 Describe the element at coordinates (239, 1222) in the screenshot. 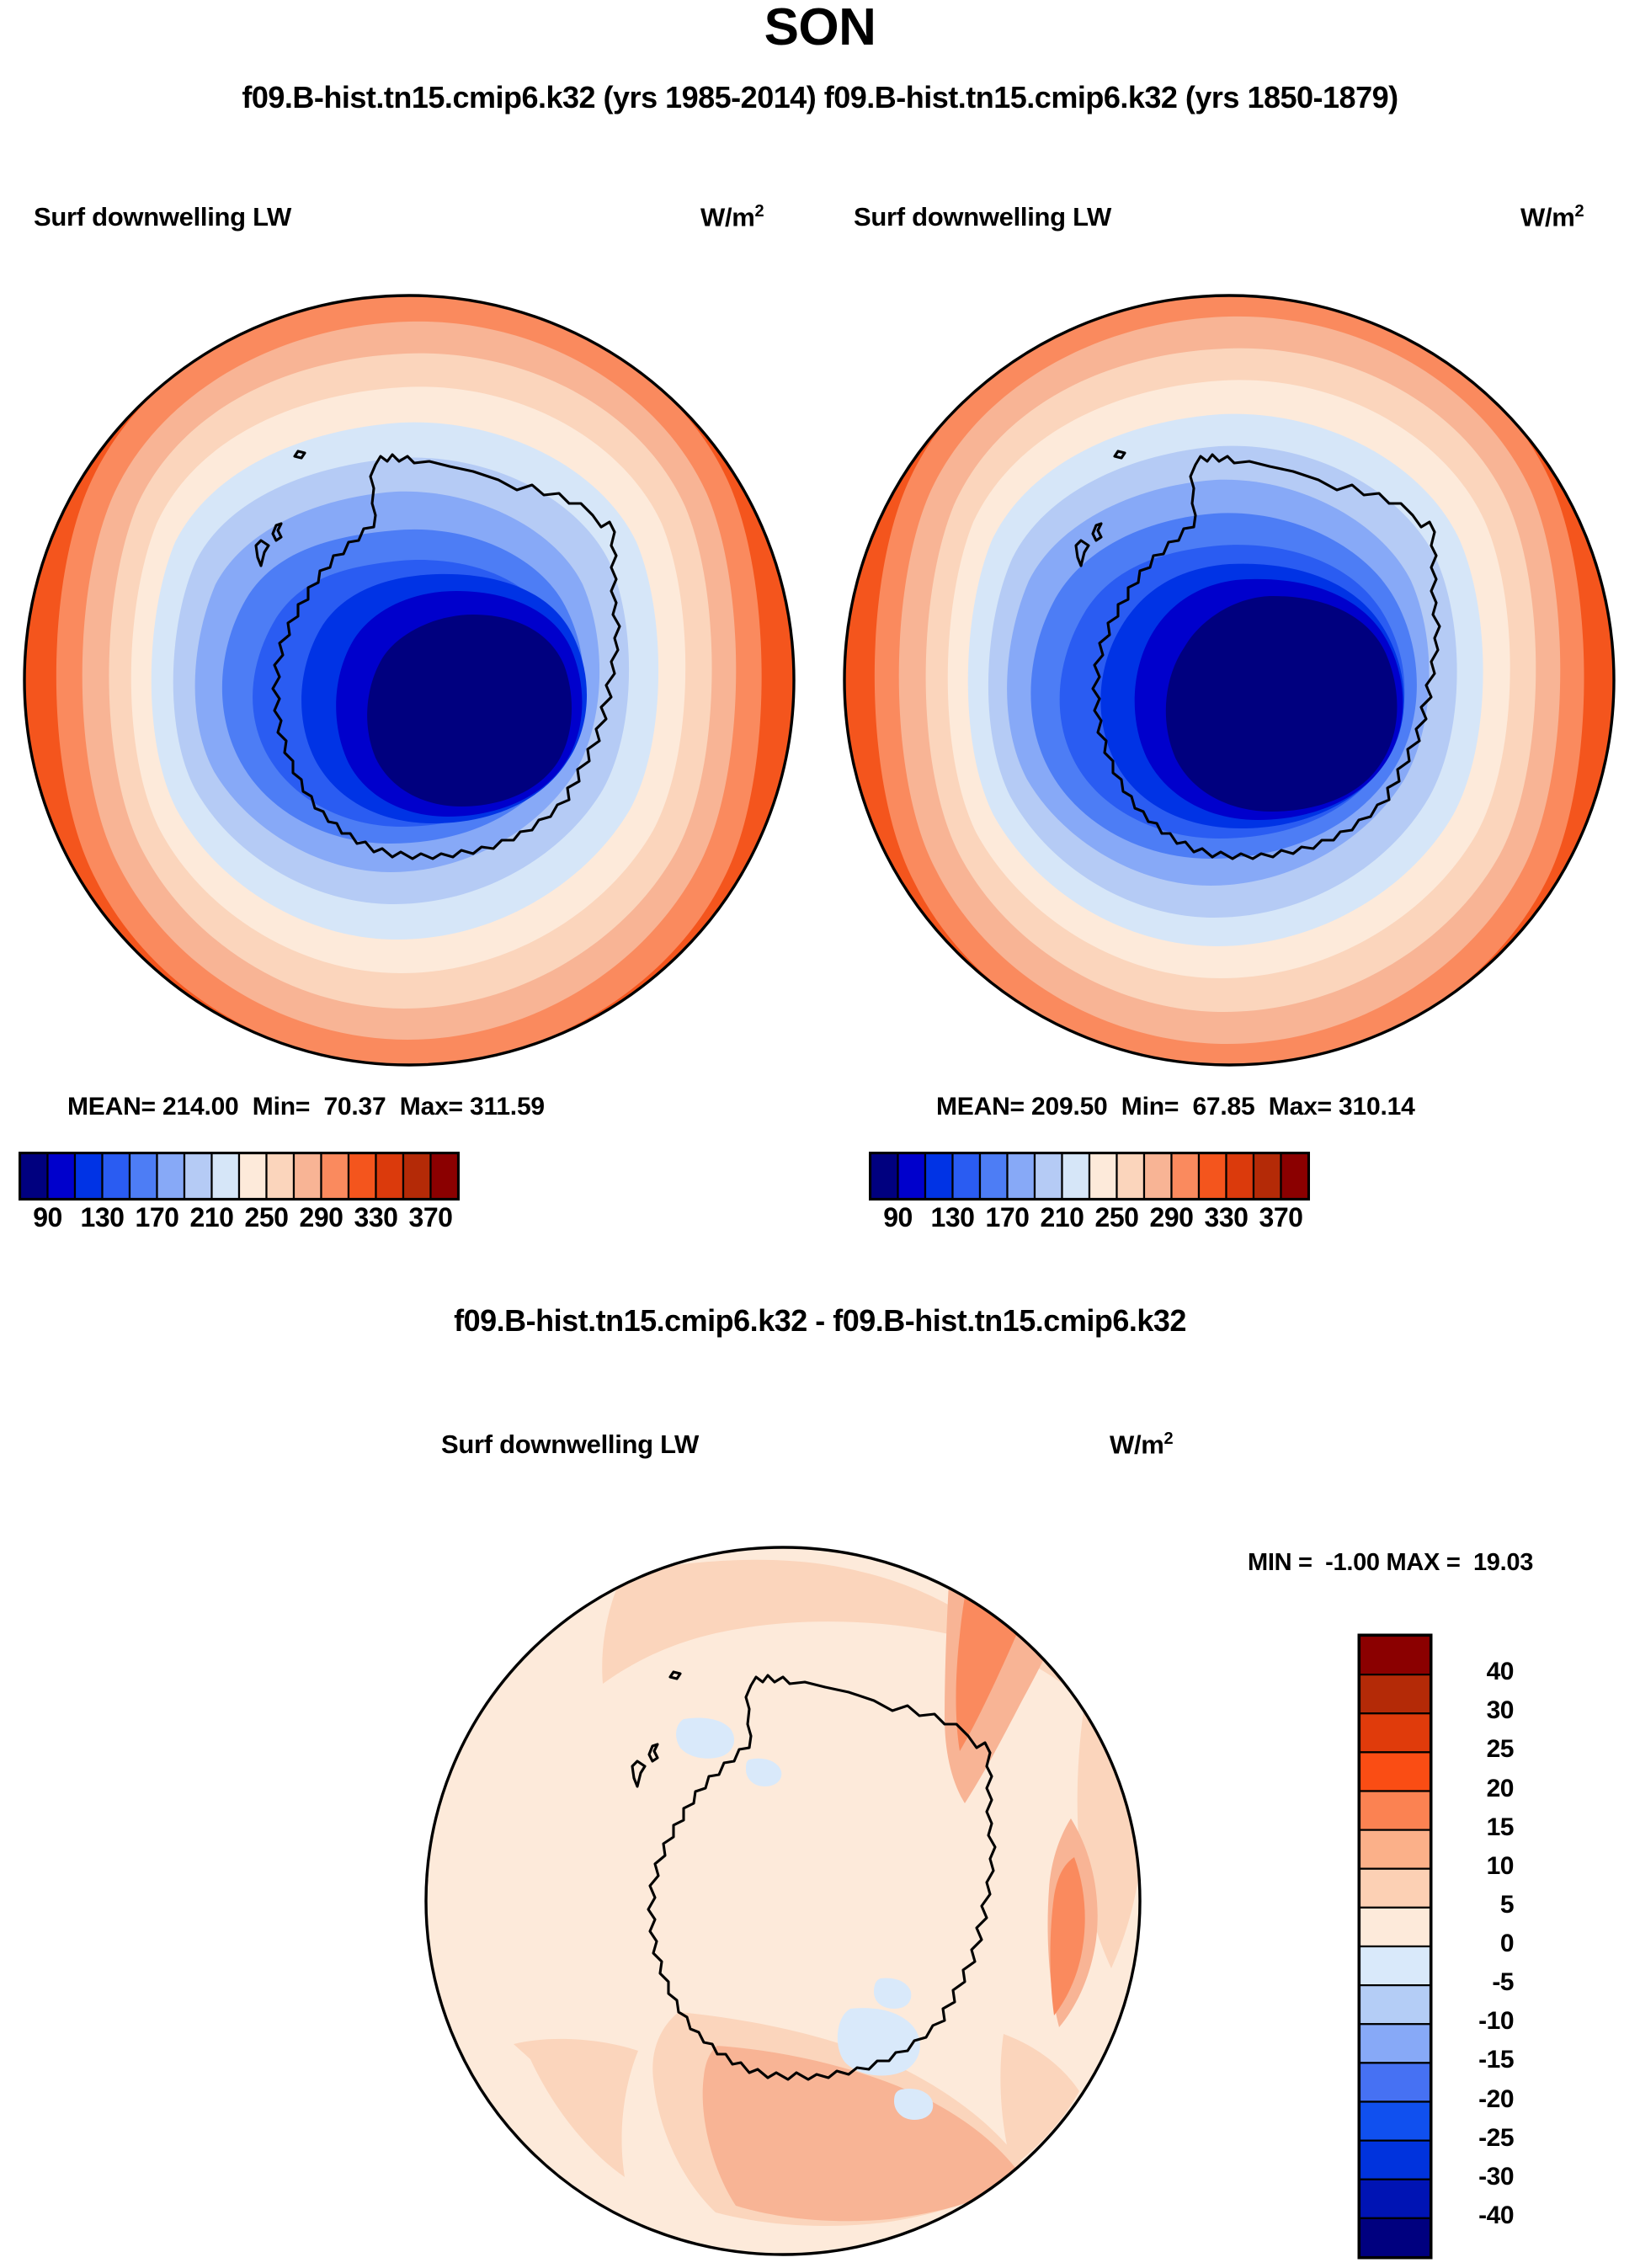

I see `left-colorbar-ticks: 90 130 170 210 250 290 330 370` at that location.